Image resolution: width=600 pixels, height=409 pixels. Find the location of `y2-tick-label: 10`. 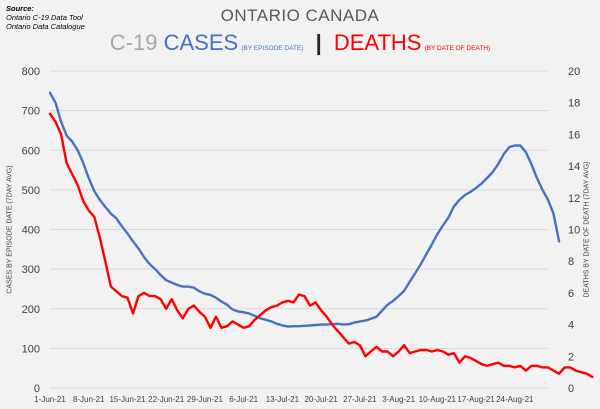

y2-tick-label: 10 is located at coordinates (574, 231).